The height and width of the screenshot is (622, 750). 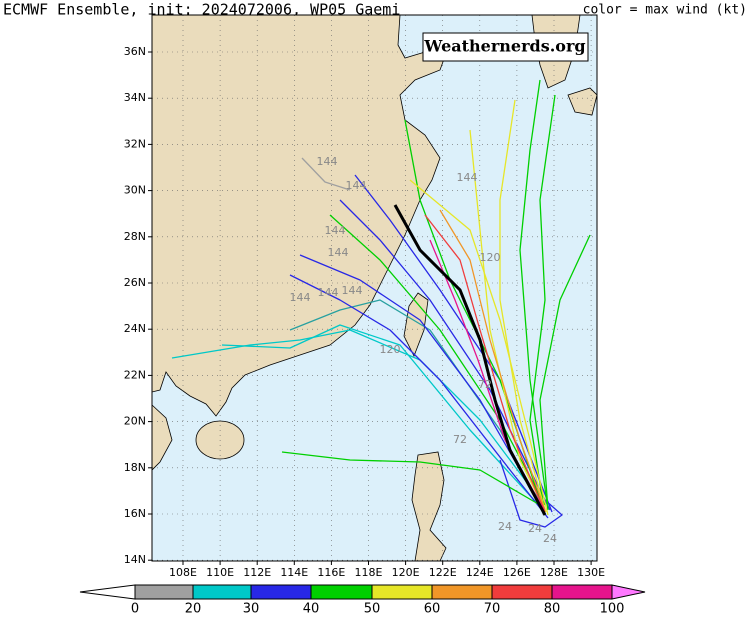 I want to click on lat-label: 24N, so click(x=135, y=328).